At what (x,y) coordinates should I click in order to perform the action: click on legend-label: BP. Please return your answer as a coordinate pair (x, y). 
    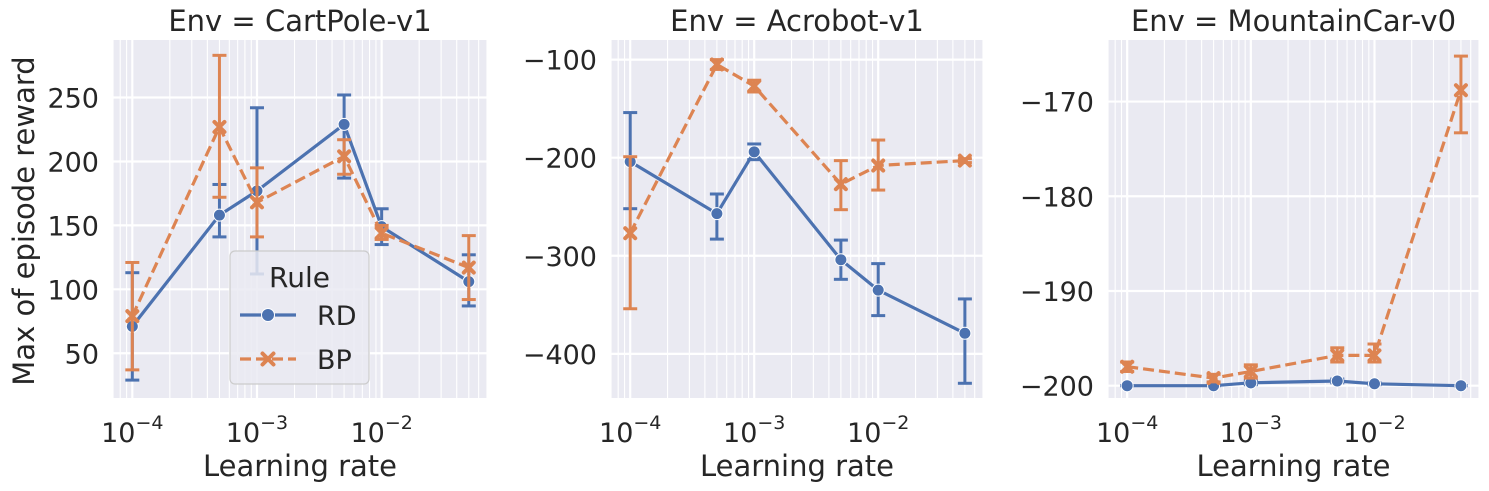
    Looking at the image, I should click on (334, 360).